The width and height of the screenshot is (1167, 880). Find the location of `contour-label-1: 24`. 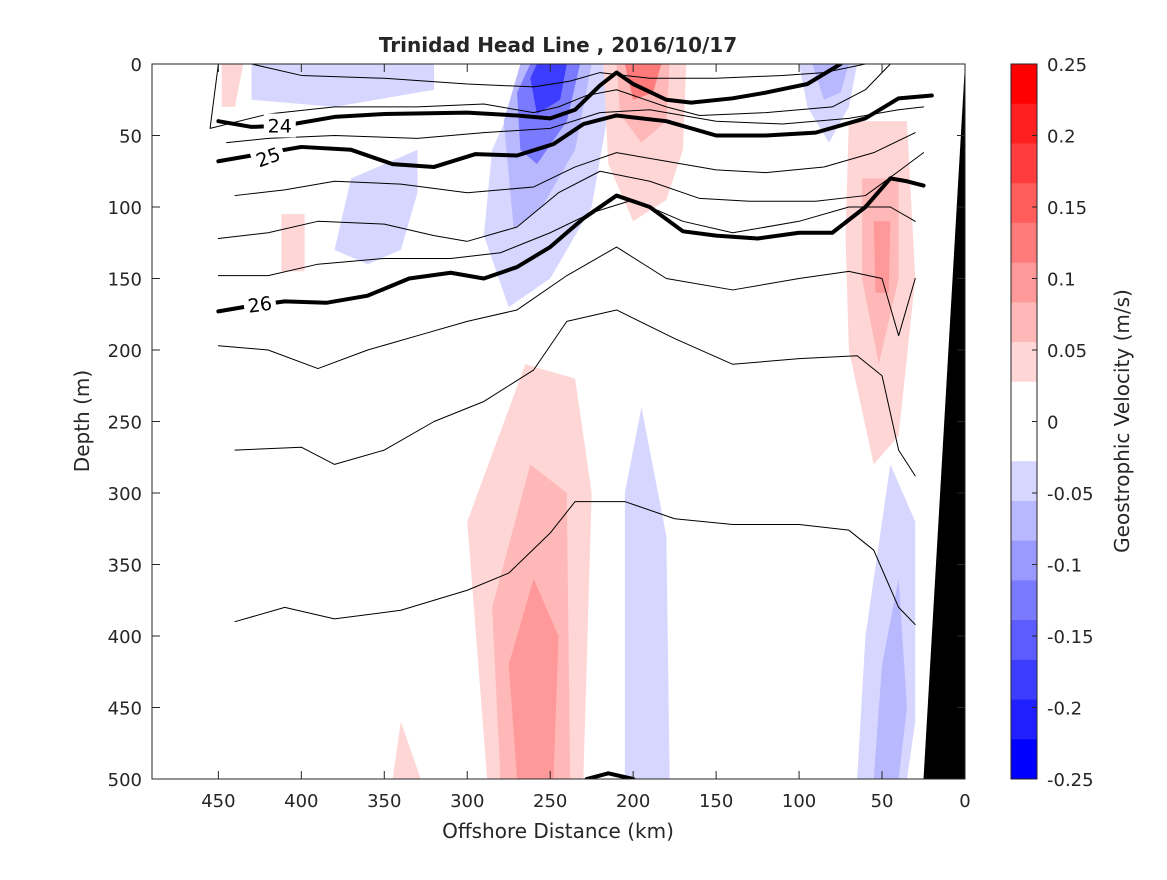

contour-label-1: 24 is located at coordinates (280, 126).